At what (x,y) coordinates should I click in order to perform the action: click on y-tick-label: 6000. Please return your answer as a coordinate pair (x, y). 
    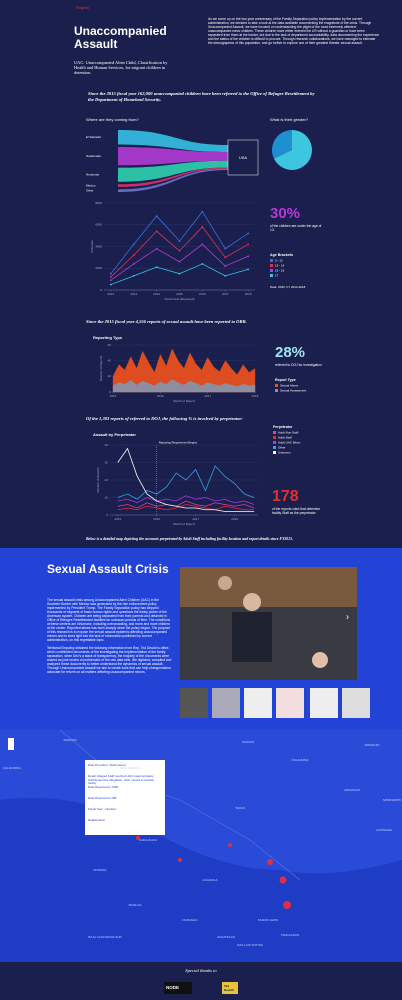
    Looking at the image, I should click on (98, 225).